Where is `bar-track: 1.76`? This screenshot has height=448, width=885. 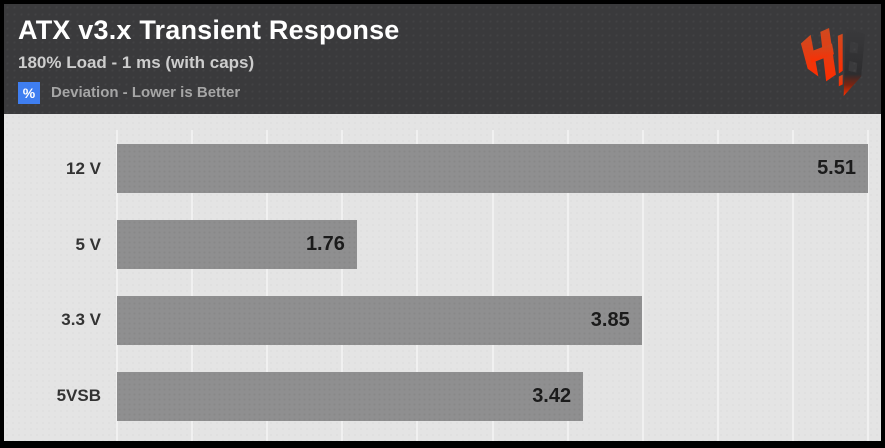 bar-track: 1.76 is located at coordinates (492, 245).